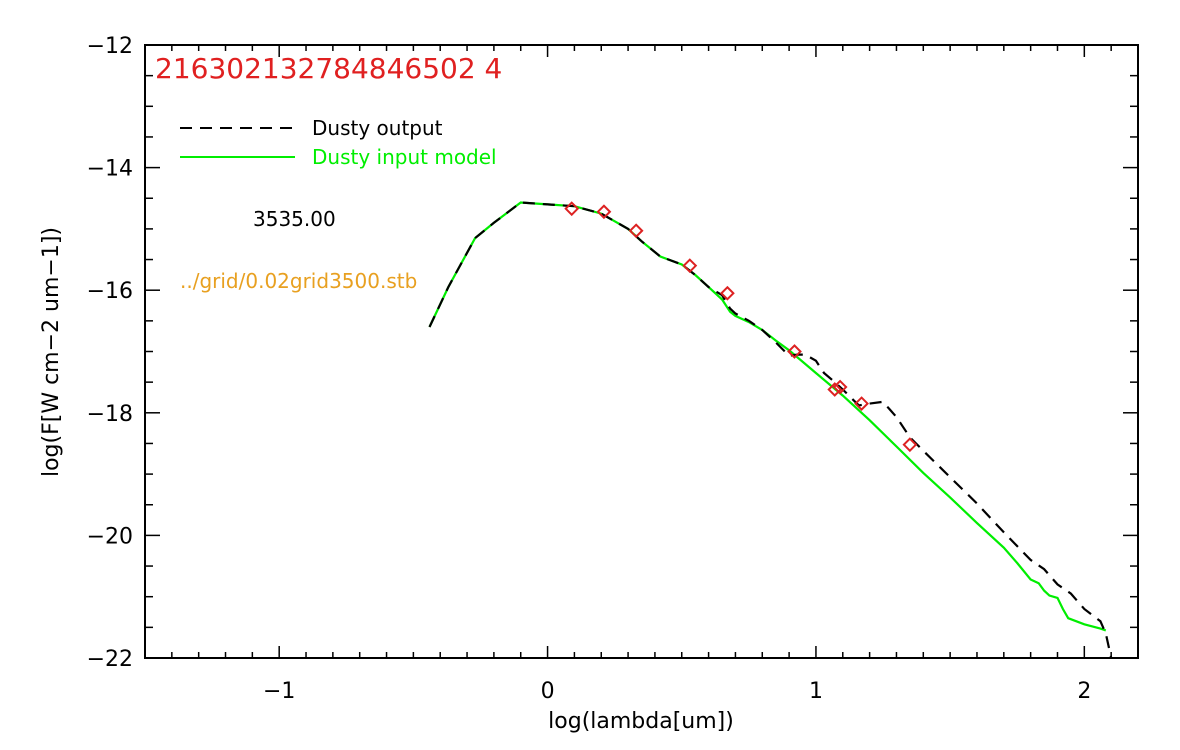 This screenshot has width=1180, height=750. What do you see at coordinates (404, 157) in the screenshot?
I see `legend-input-model-label: Dusty input model` at bounding box center [404, 157].